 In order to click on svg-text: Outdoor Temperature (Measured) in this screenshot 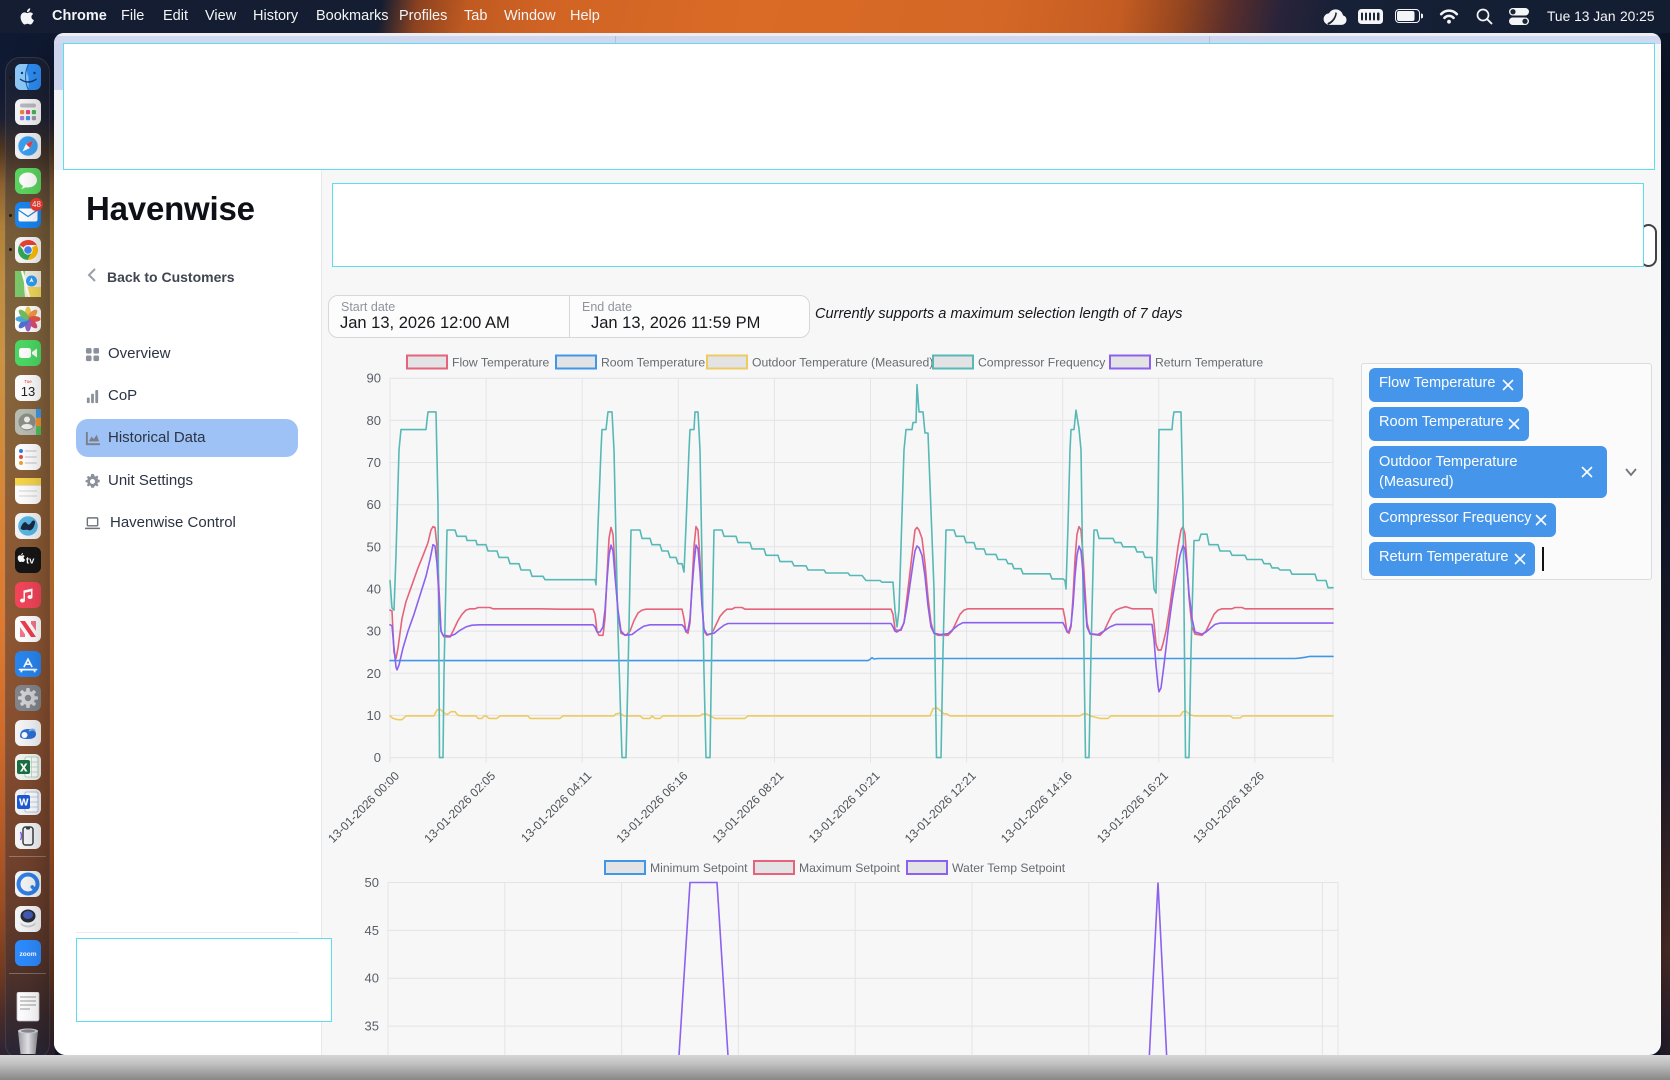, I will do `click(842, 363)`.